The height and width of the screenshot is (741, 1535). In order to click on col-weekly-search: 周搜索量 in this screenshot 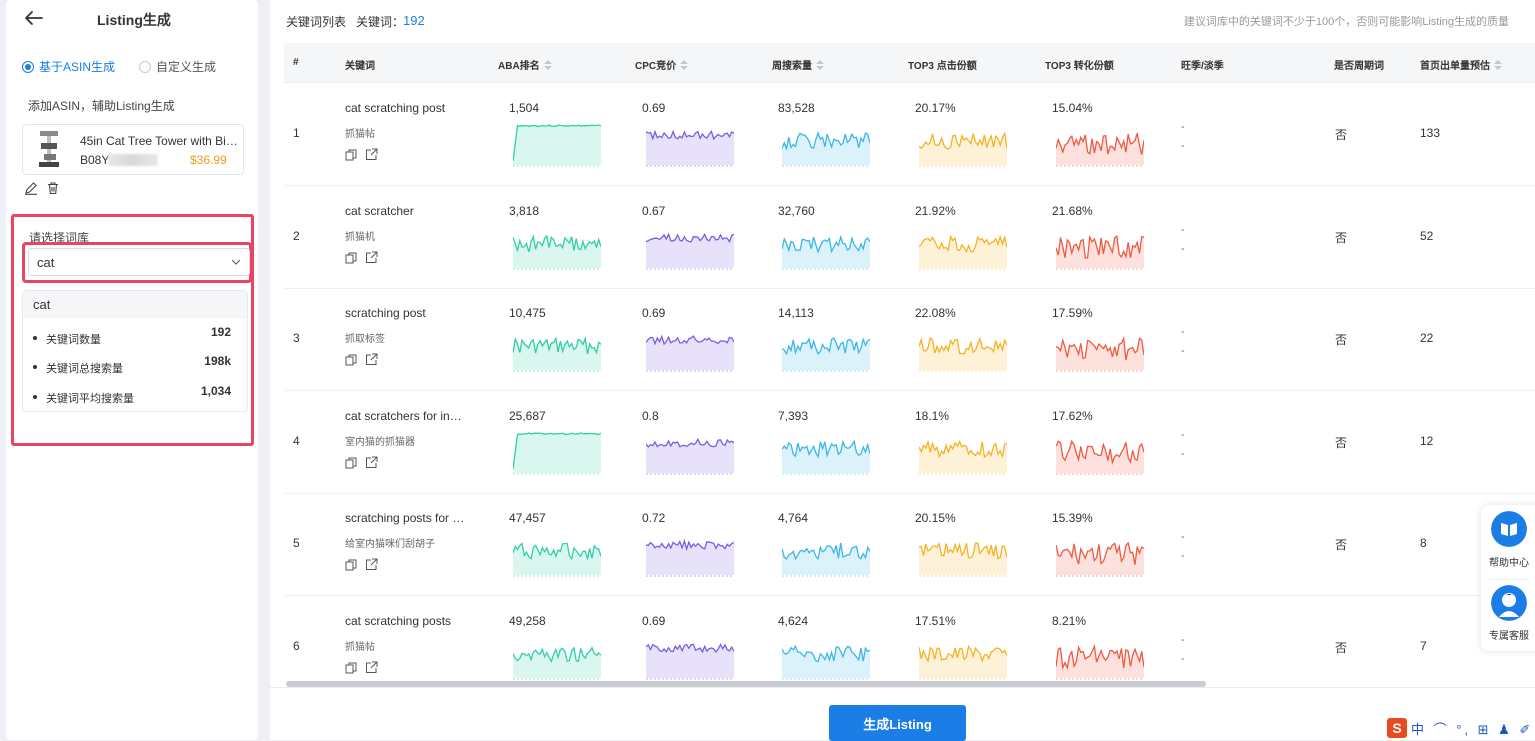, I will do `click(798, 64)`.